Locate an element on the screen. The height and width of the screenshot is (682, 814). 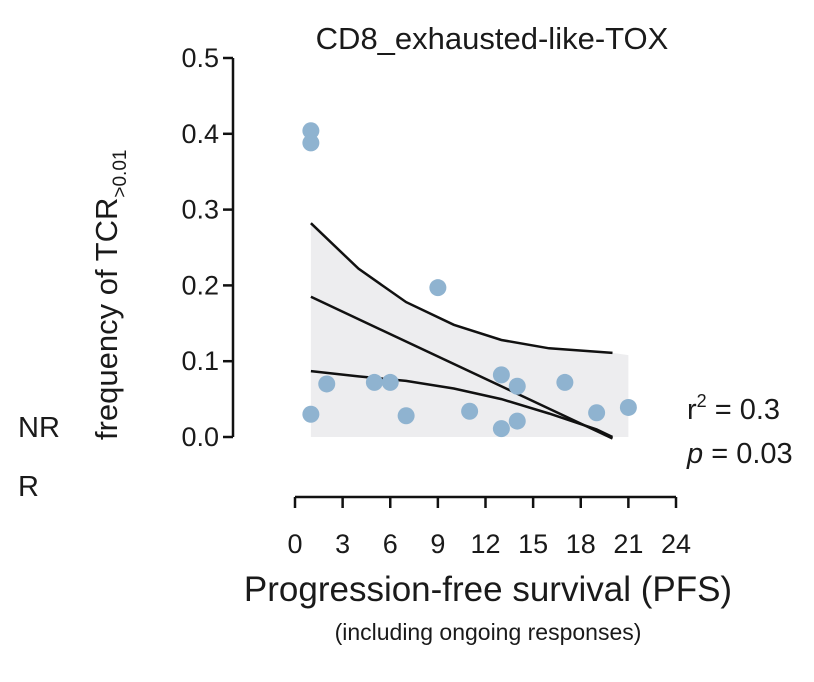
r-squared-symbol: r is located at coordinates (692, 410).